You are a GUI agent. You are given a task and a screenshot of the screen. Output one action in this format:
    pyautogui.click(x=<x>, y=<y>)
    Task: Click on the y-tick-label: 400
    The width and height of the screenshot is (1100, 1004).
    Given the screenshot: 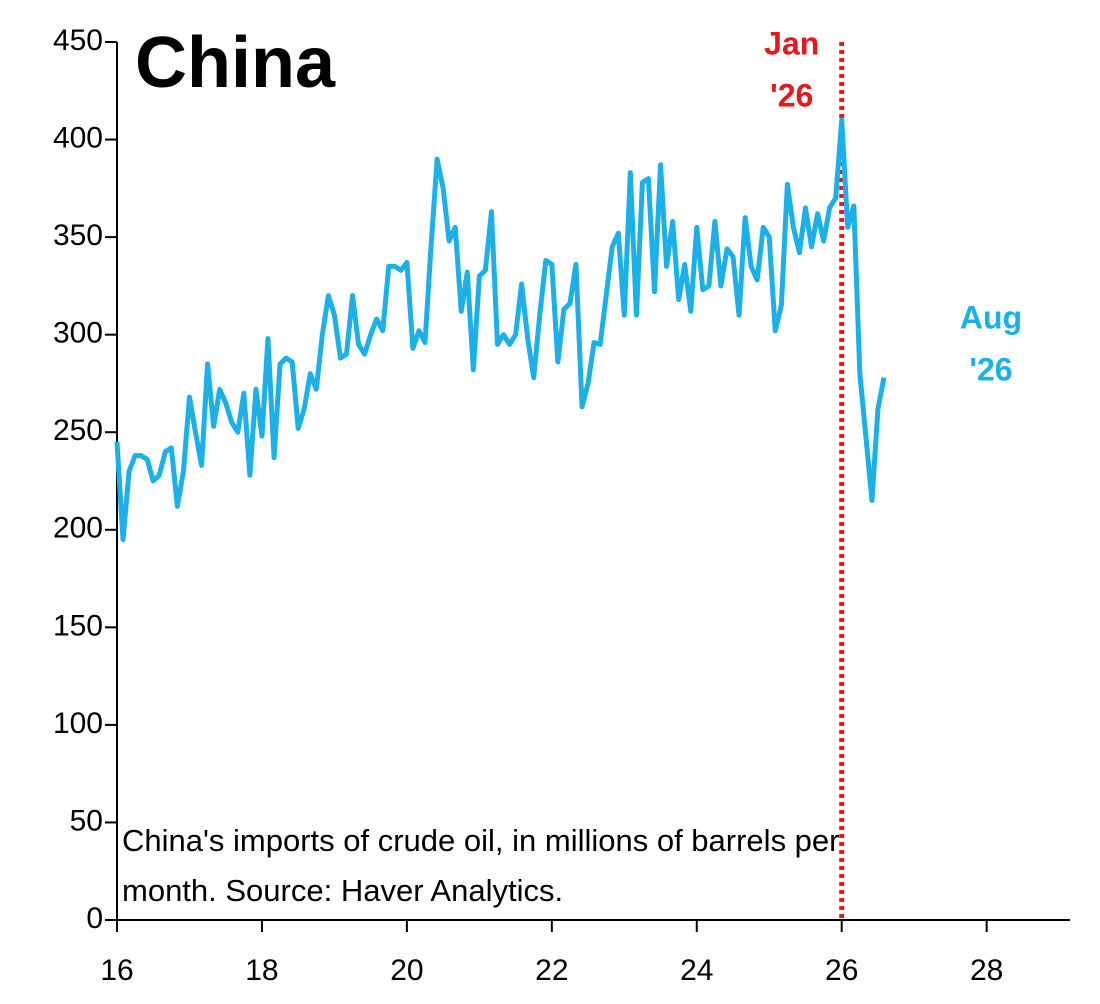 What is the action you would take?
    pyautogui.click(x=78, y=137)
    